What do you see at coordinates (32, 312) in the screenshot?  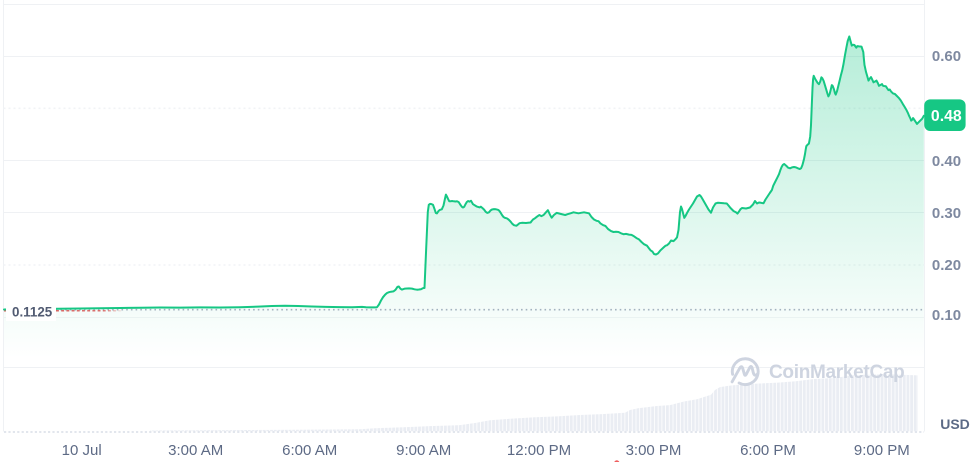 I see `svg-text: 0.1125` at bounding box center [32, 312].